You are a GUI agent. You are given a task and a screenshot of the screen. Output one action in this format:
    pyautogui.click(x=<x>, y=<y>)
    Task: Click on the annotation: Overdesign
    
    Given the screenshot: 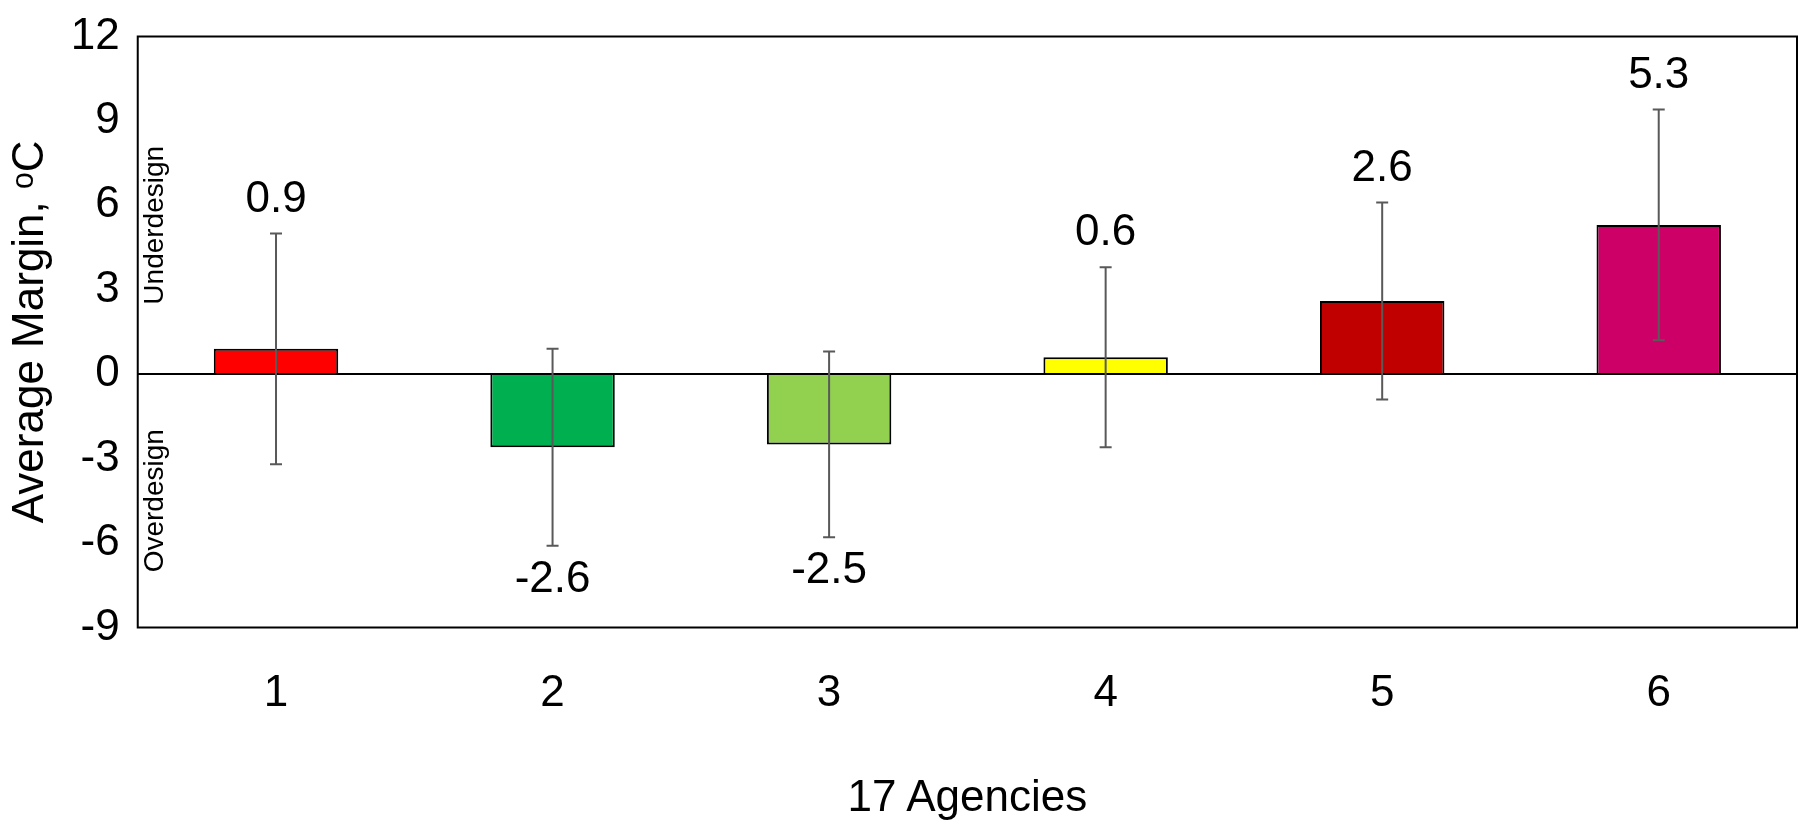 What is the action you would take?
    pyautogui.click(x=154, y=501)
    